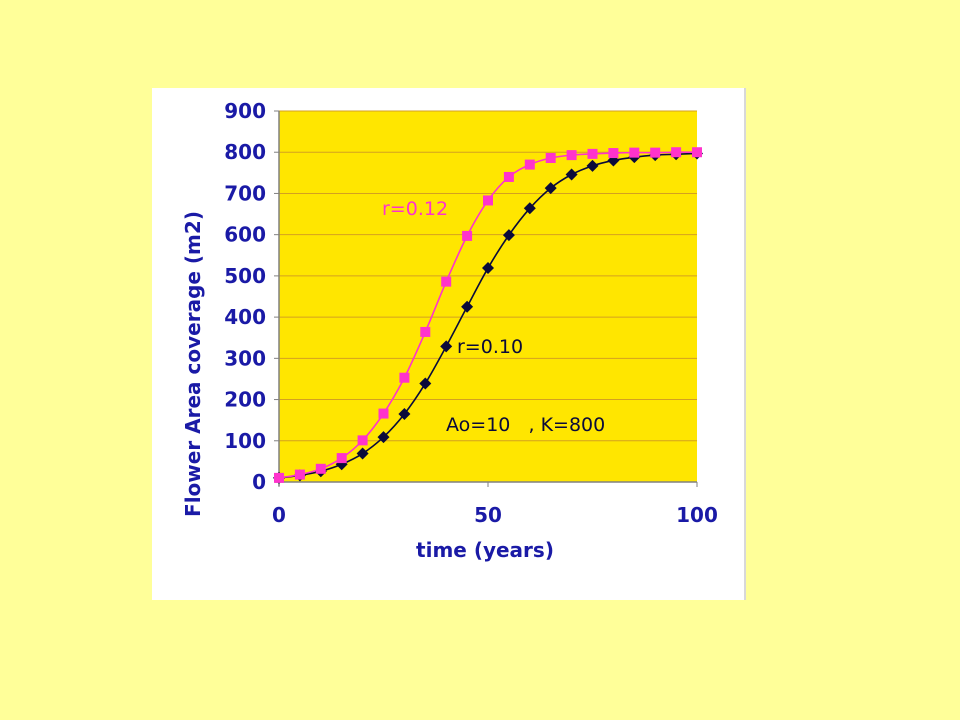  What do you see at coordinates (550, 188) in the screenshot?
I see `point-r=0.10-x65` at bounding box center [550, 188].